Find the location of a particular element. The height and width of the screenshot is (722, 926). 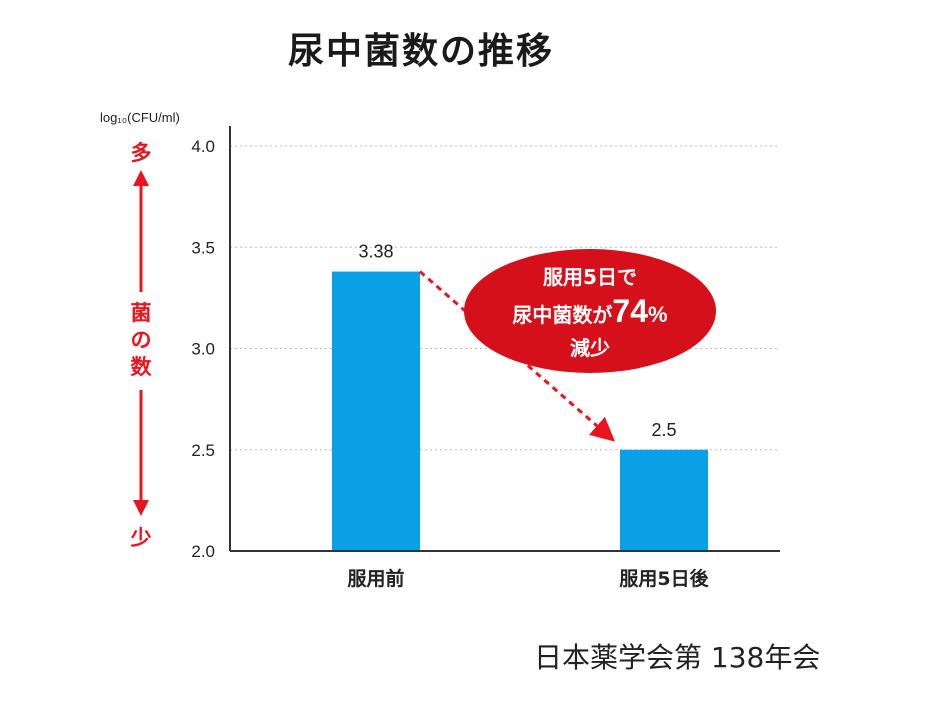

bar-value-label: 3.38 is located at coordinates (375, 252).